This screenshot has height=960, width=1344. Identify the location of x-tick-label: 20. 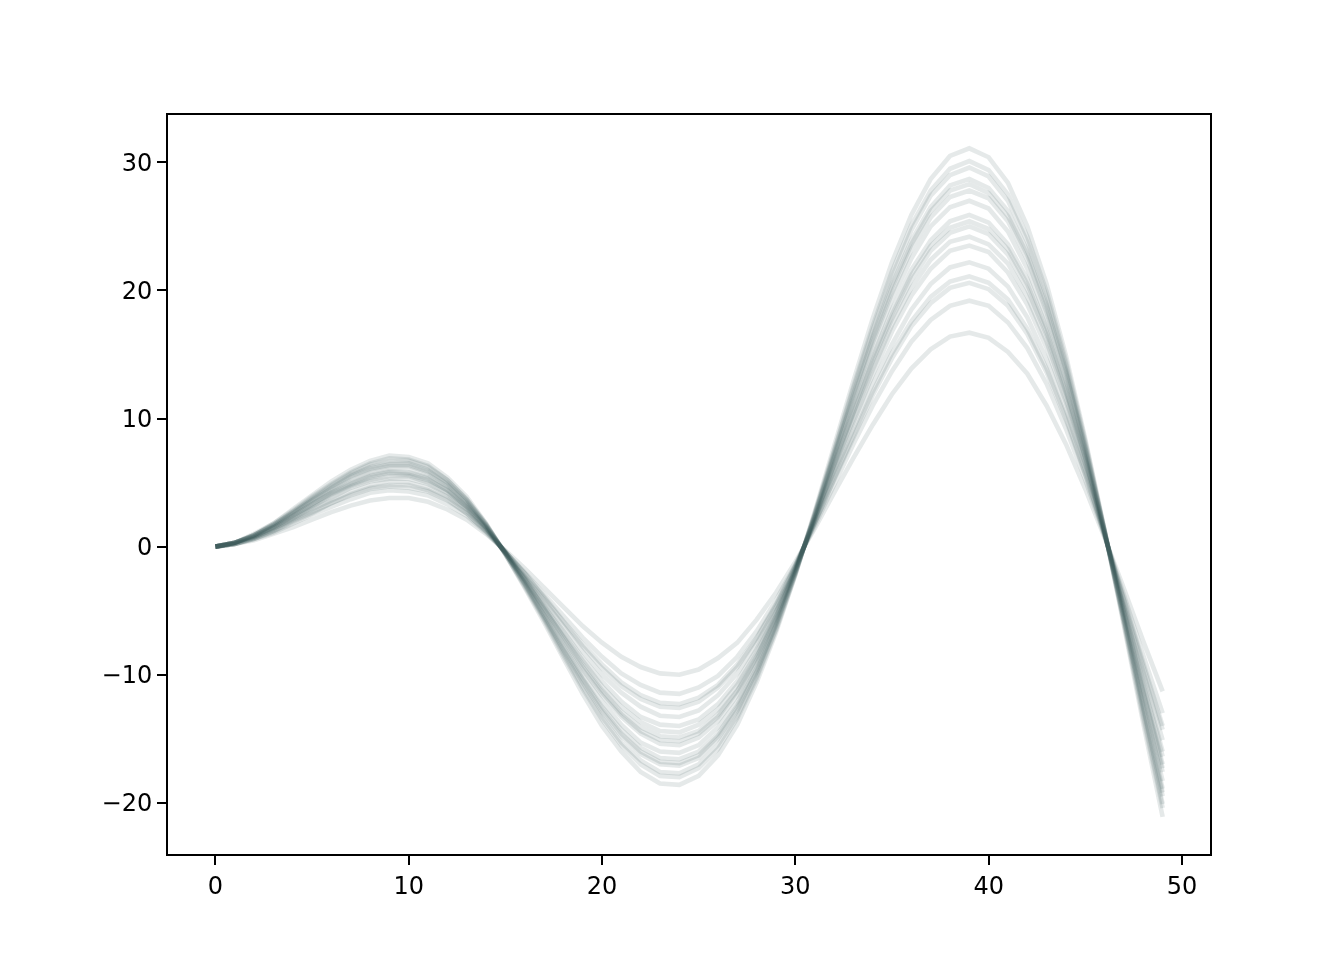
(602, 885).